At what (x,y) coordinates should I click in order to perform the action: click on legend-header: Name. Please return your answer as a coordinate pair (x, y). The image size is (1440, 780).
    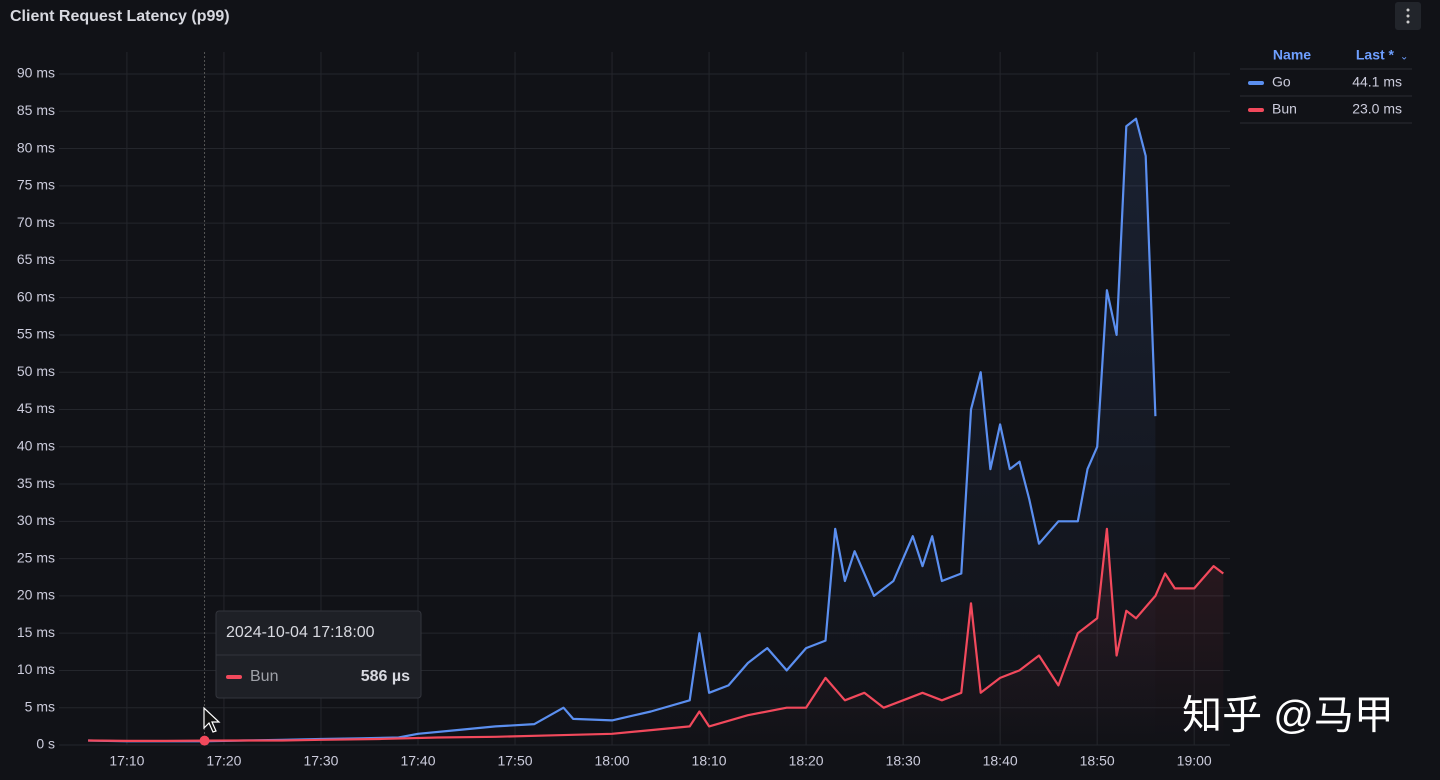
    Looking at the image, I should click on (1292, 55).